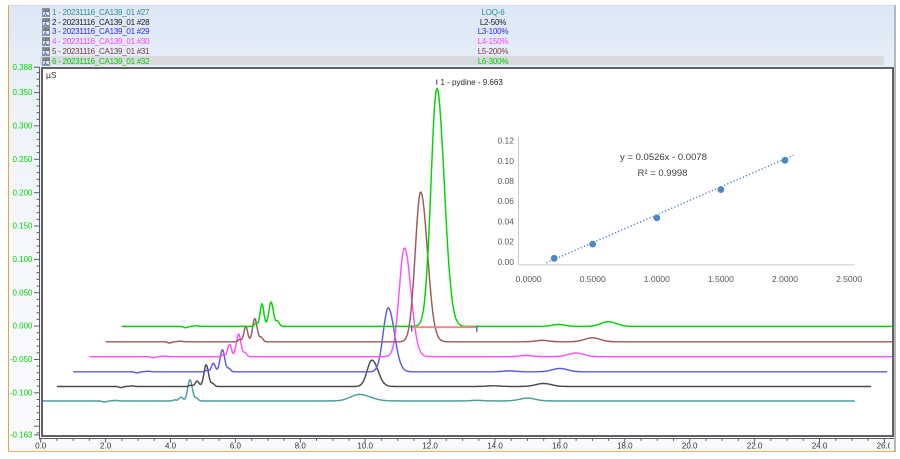 The height and width of the screenshot is (459, 900). I want to click on svg-text: 0.300, so click(22, 126).